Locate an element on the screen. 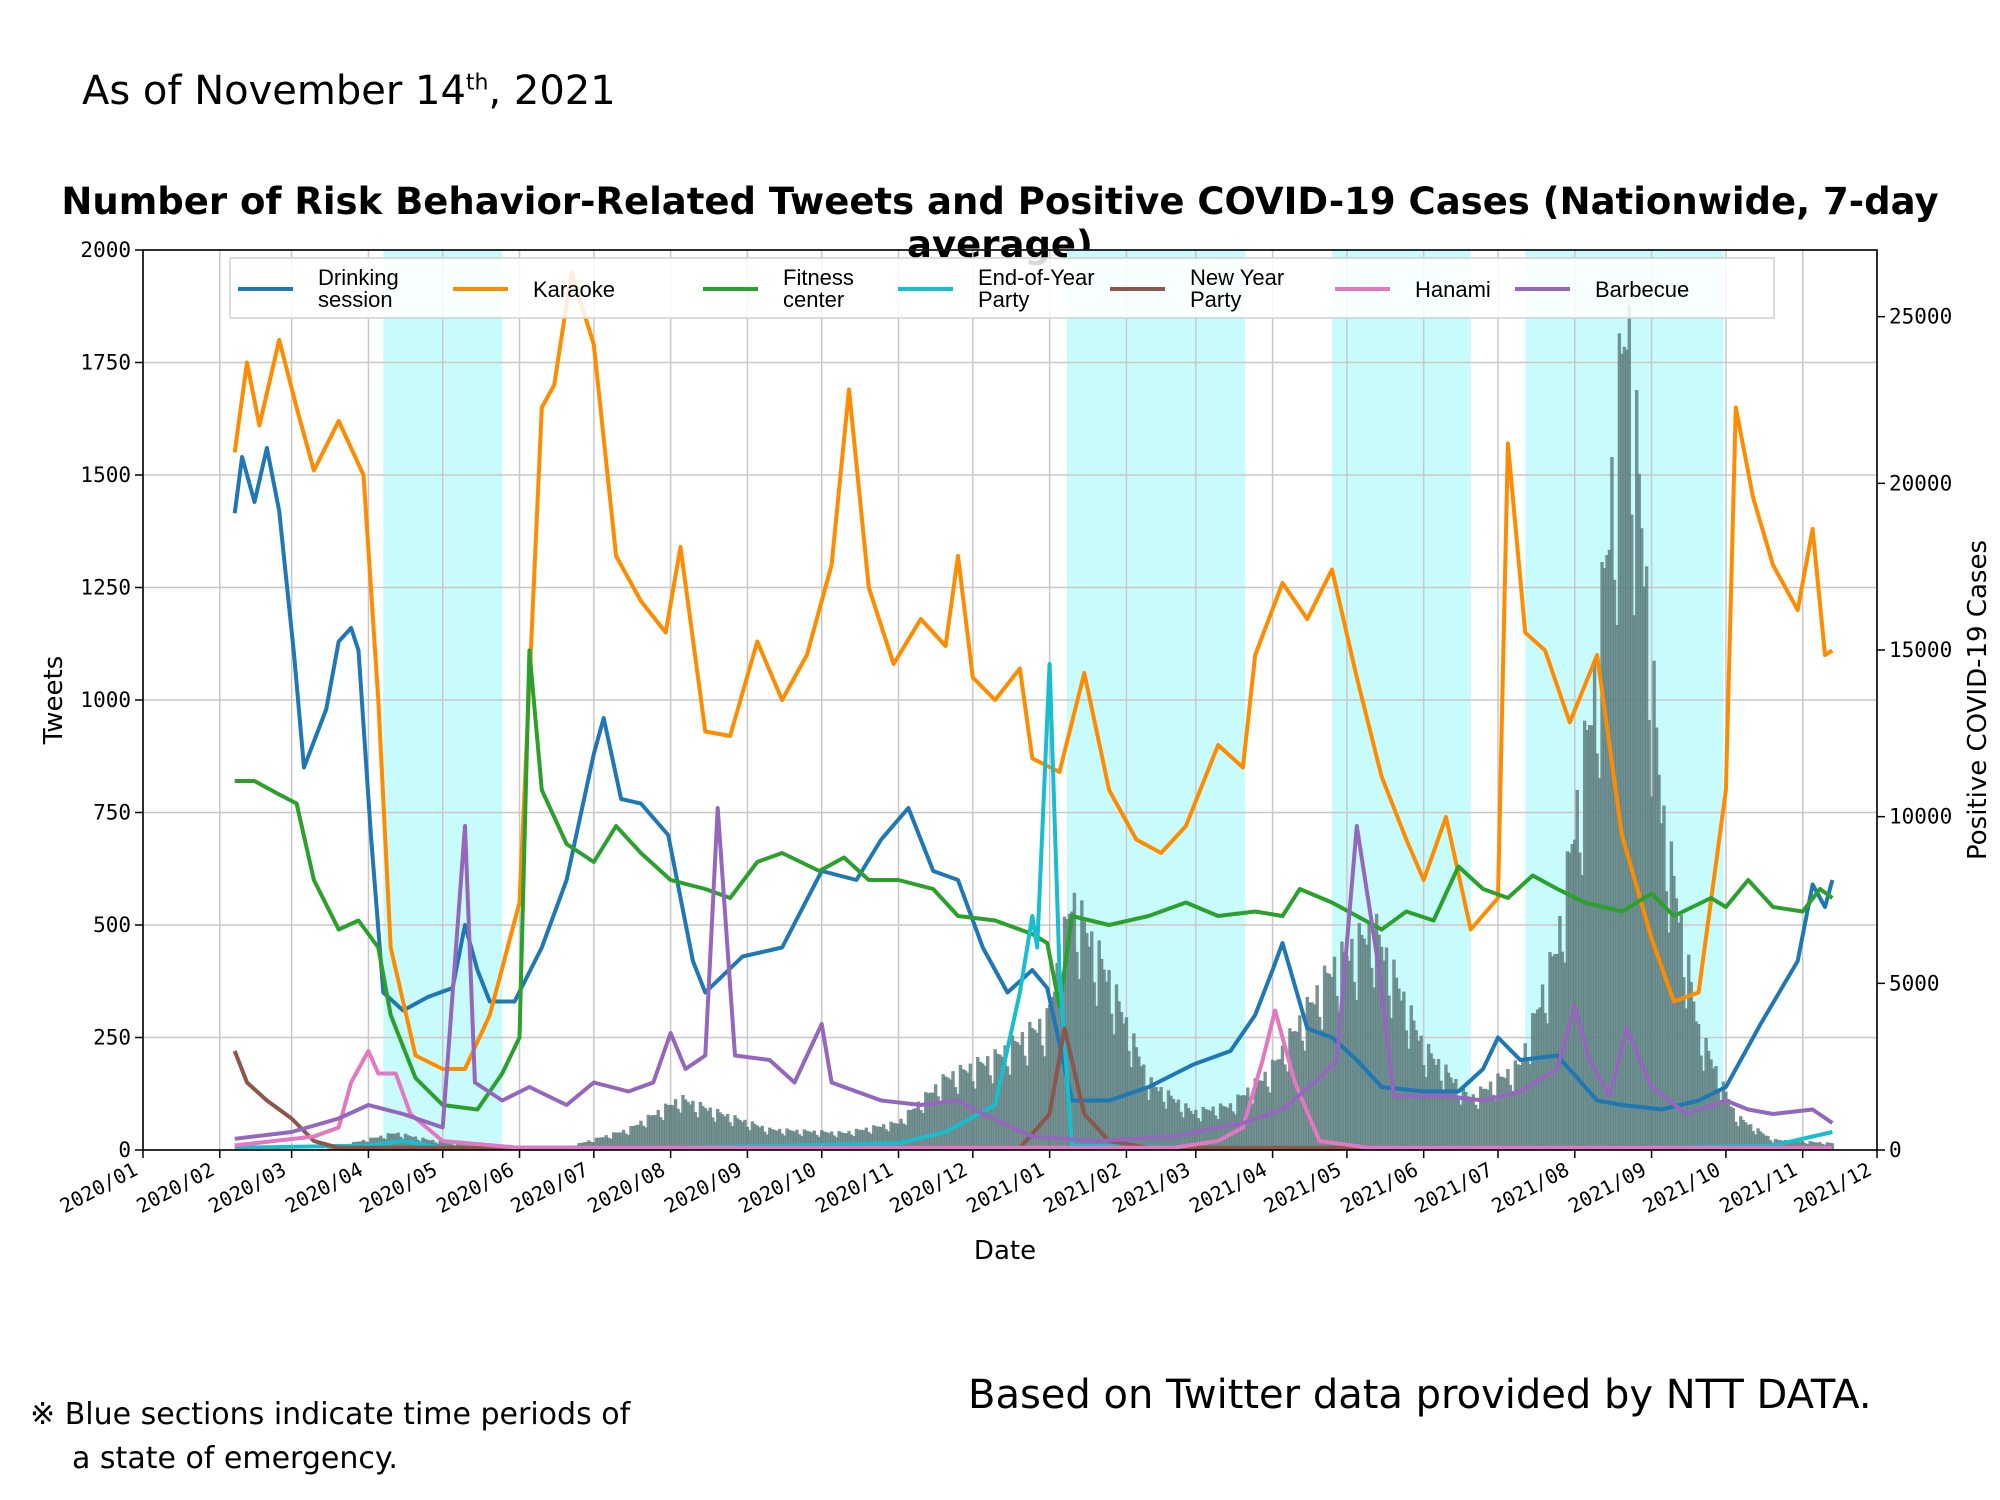 The height and width of the screenshot is (1500, 2000). legend-label: Karaoke is located at coordinates (574, 289).